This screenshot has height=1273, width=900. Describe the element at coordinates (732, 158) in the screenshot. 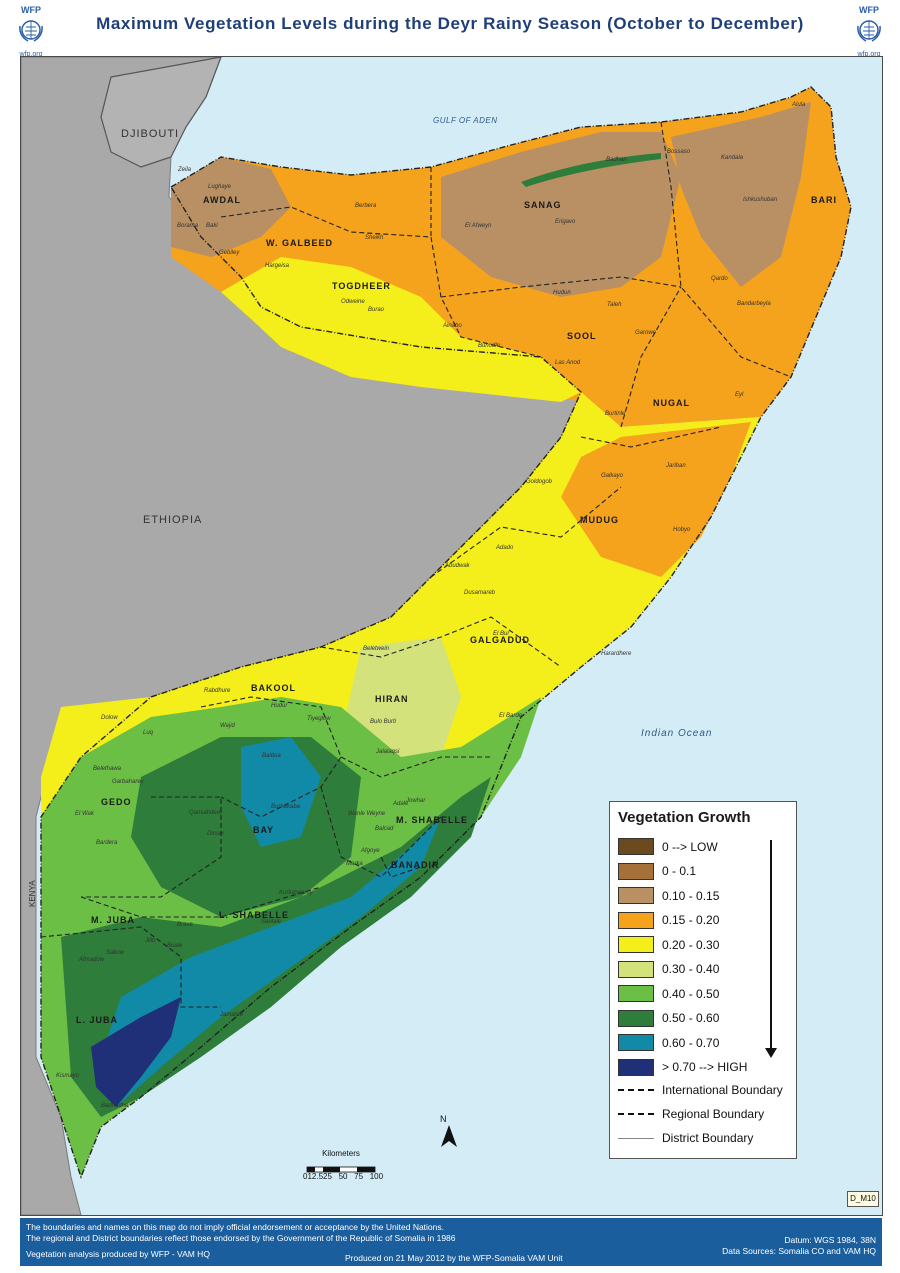

I see `district-label: Kandala` at that location.